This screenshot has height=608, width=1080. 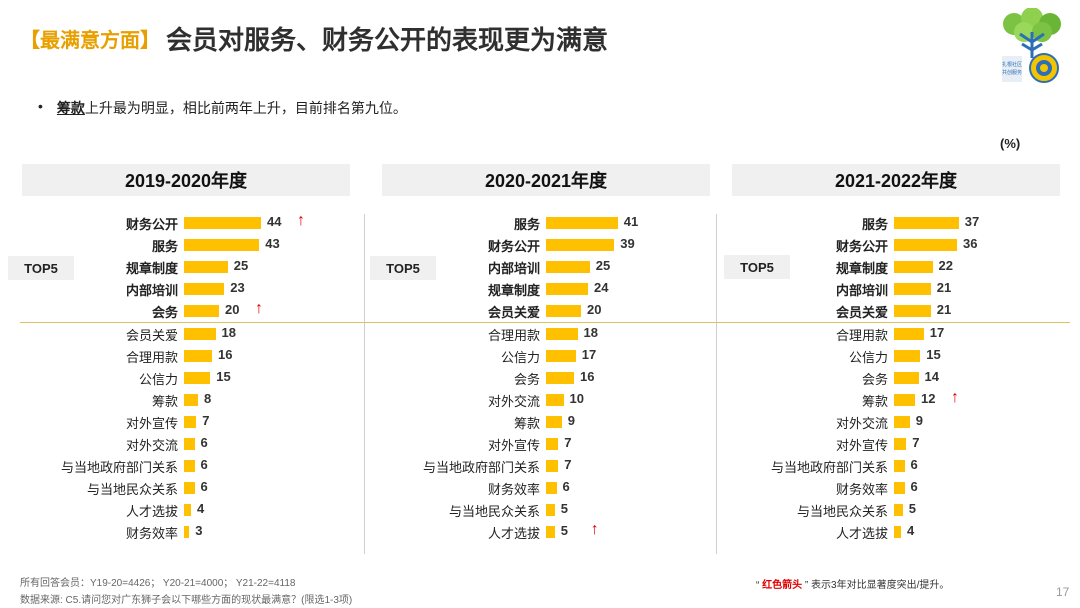 What do you see at coordinates (916, 442) in the screenshot?
I see `bar-value-label: 7` at bounding box center [916, 442].